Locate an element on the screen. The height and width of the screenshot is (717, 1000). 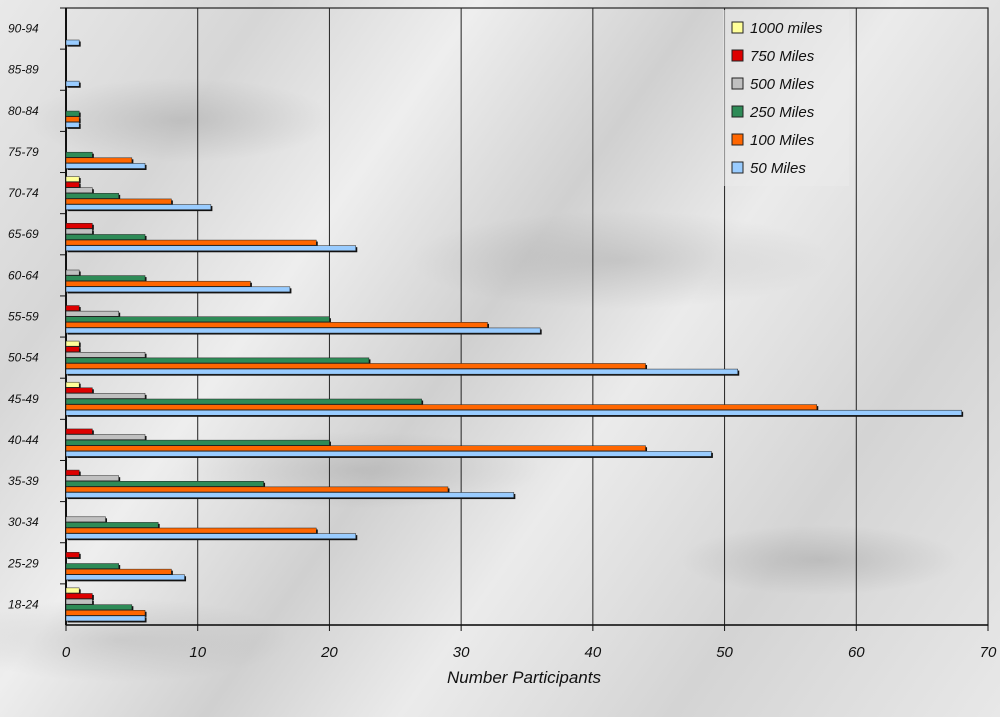
category-label: 45-49 is located at coordinates (23, 399).